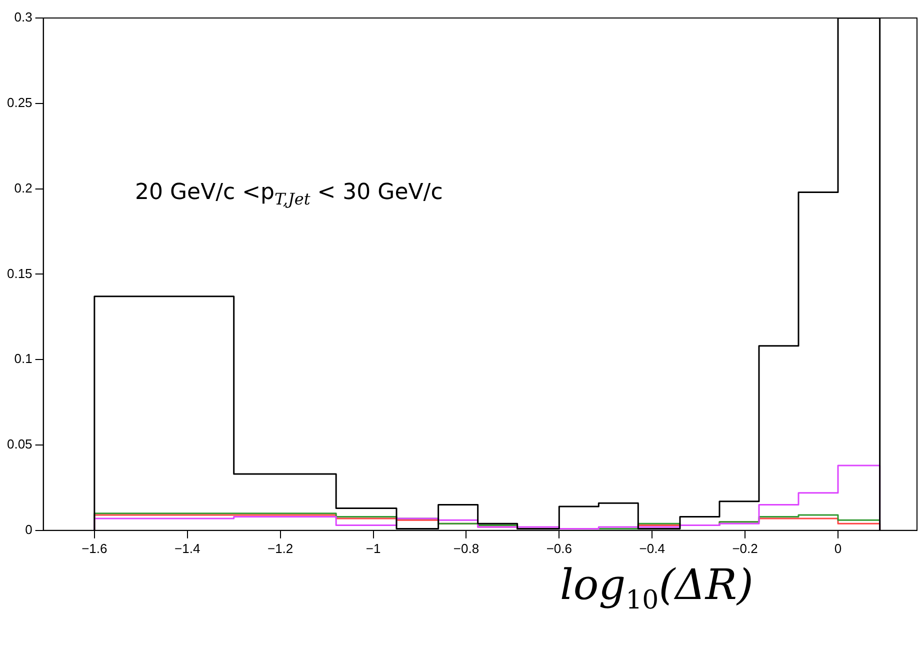 Image resolution: width=919 pixels, height=651 pixels. I want to click on y-tick-label: 0, so click(28, 529).